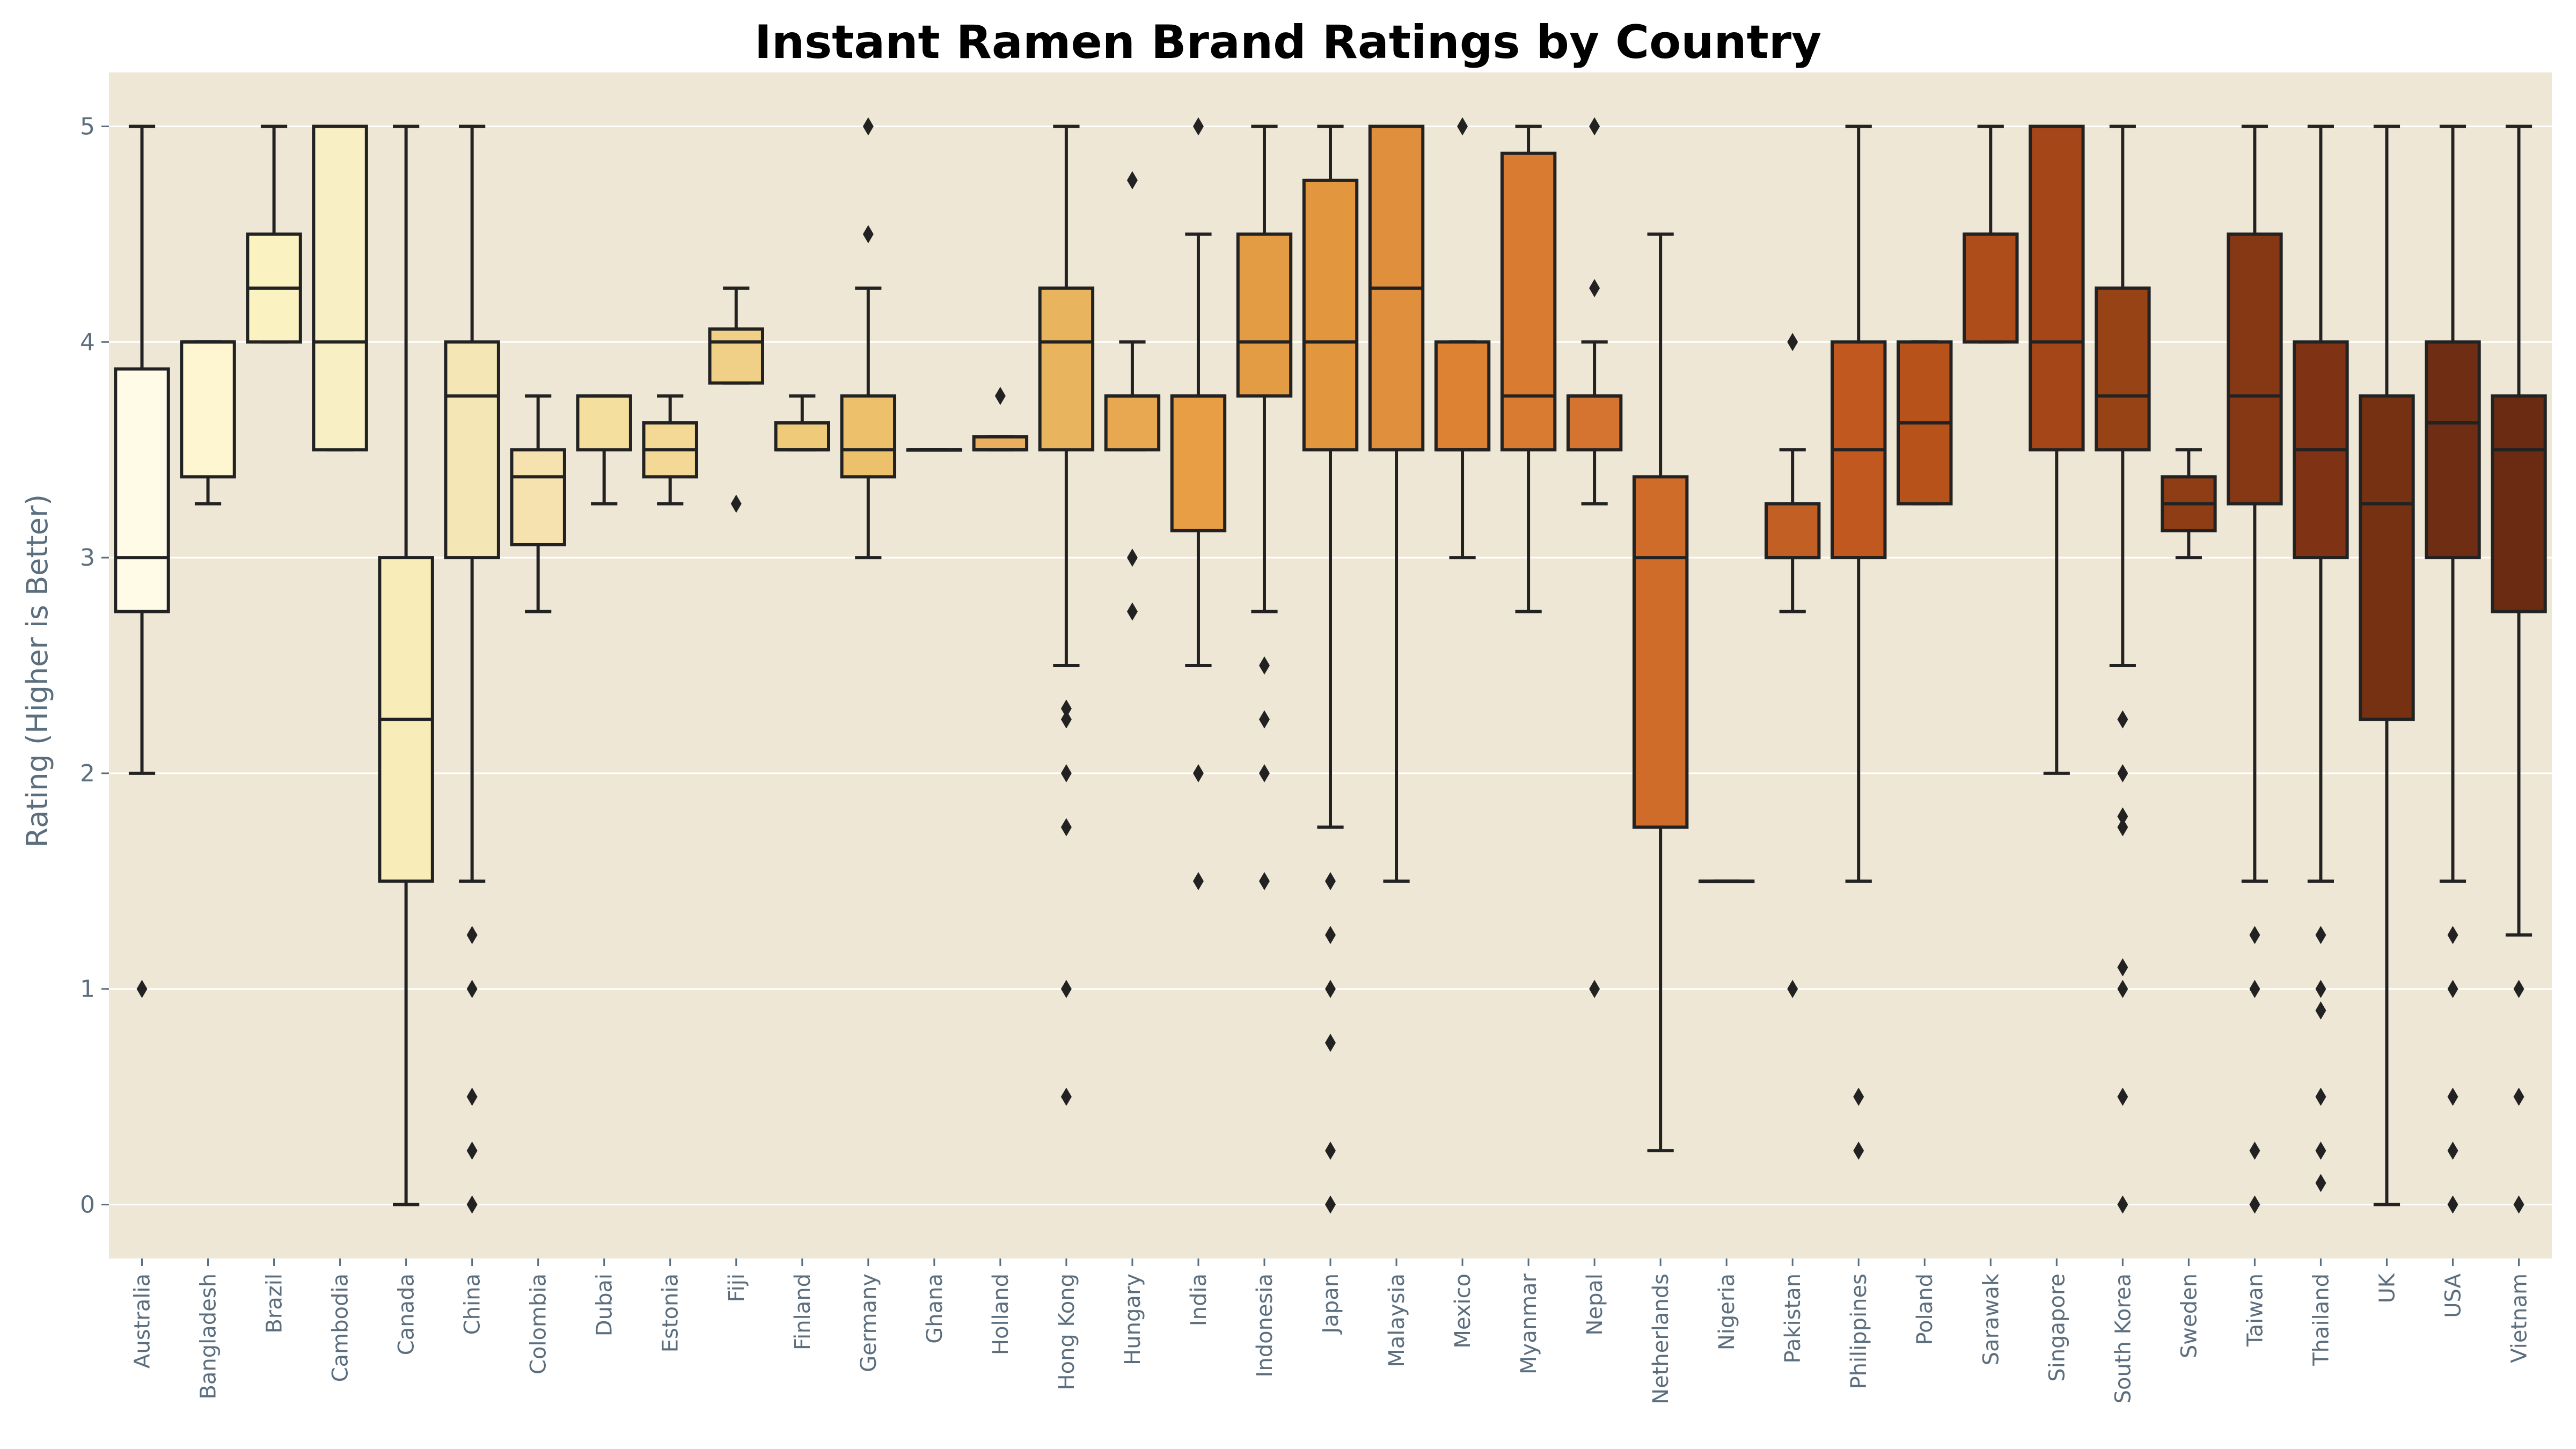 This screenshot has width=2576, height=1449. I want to click on box-colombia, so click(538, 503).